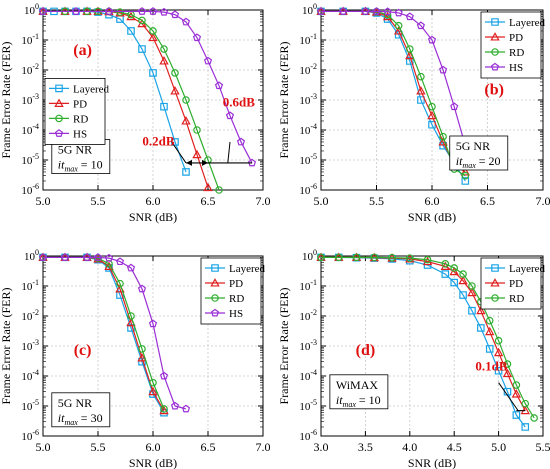 This screenshot has width=550, height=469. I want to click on info-box-iterations: itmax = 20, so click(478, 162).